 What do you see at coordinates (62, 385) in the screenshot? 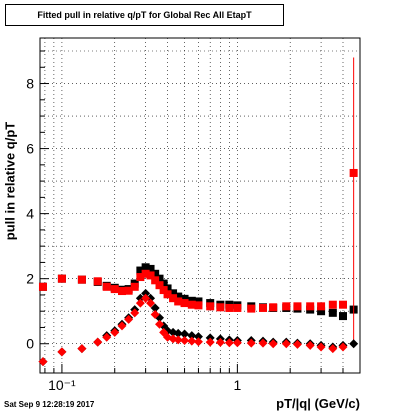
I see `x-tick-label: 10⁻¹` at bounding box center [62, 385].